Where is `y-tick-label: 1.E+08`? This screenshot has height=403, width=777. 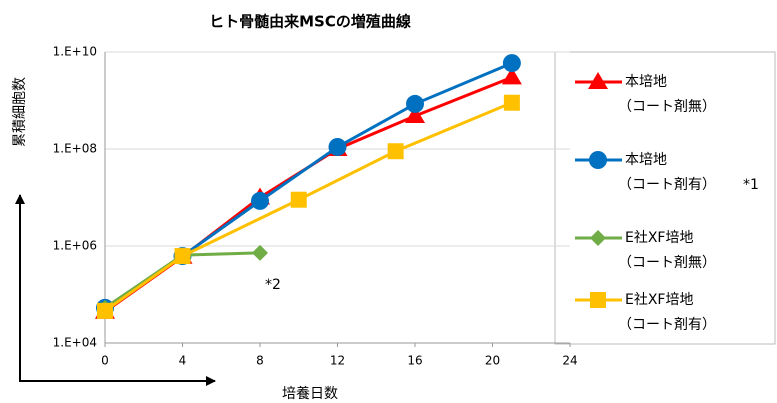
y-tick-label: 1.E+08 is located at coordinates (75, 149).